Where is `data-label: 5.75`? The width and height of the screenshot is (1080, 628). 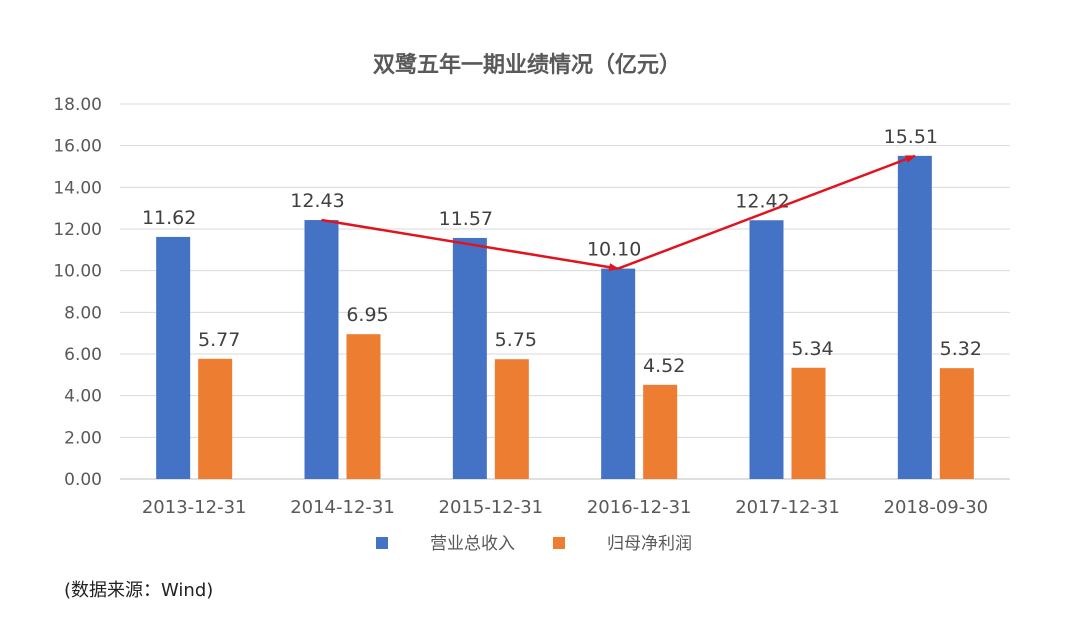
data-label: 5.75 is located at coordinates (516, 340).